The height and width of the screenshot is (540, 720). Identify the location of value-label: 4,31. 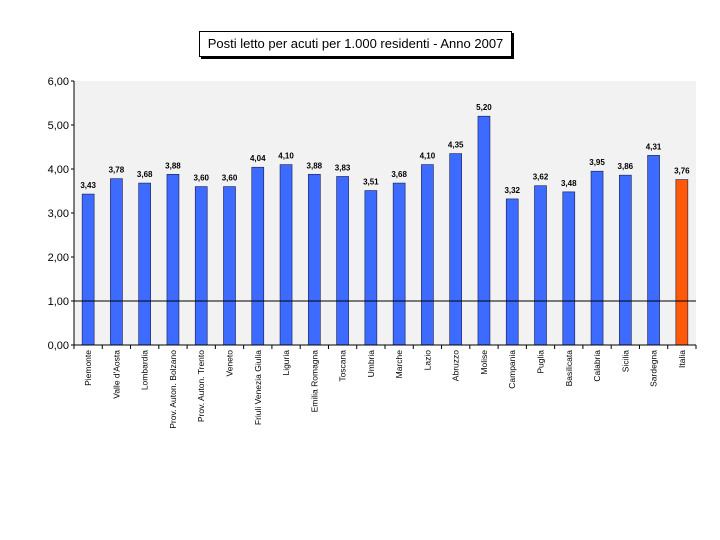
(654, 146).